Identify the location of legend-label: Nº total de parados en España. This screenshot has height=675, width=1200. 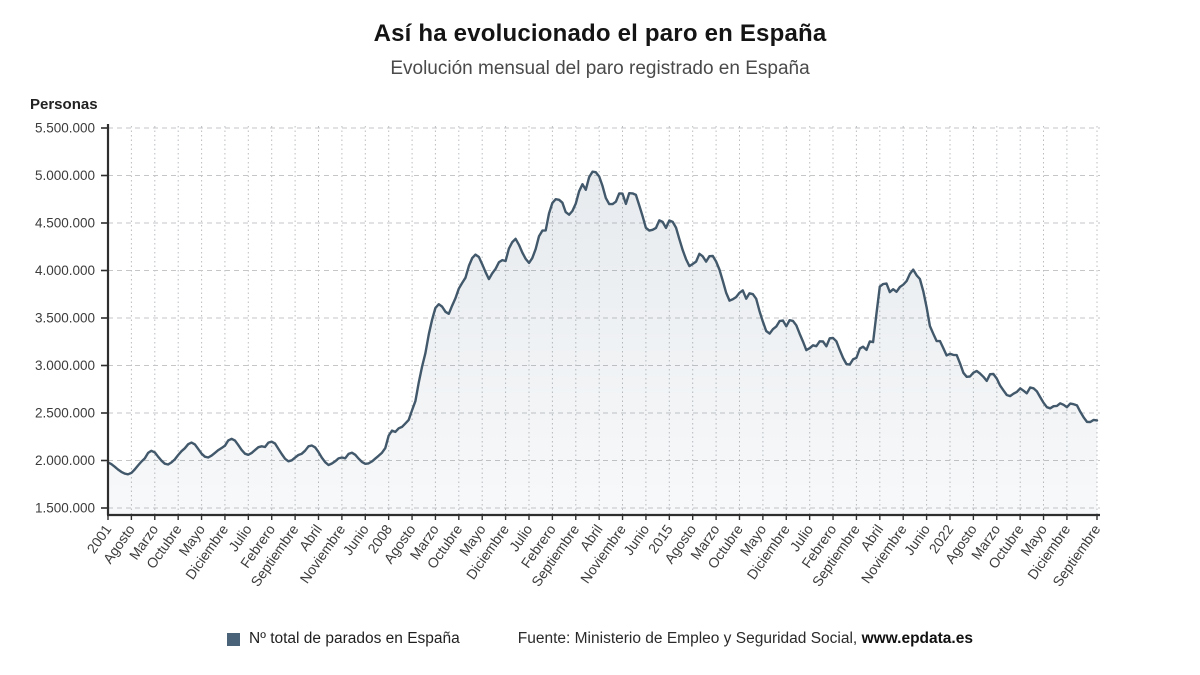
(354, 638).